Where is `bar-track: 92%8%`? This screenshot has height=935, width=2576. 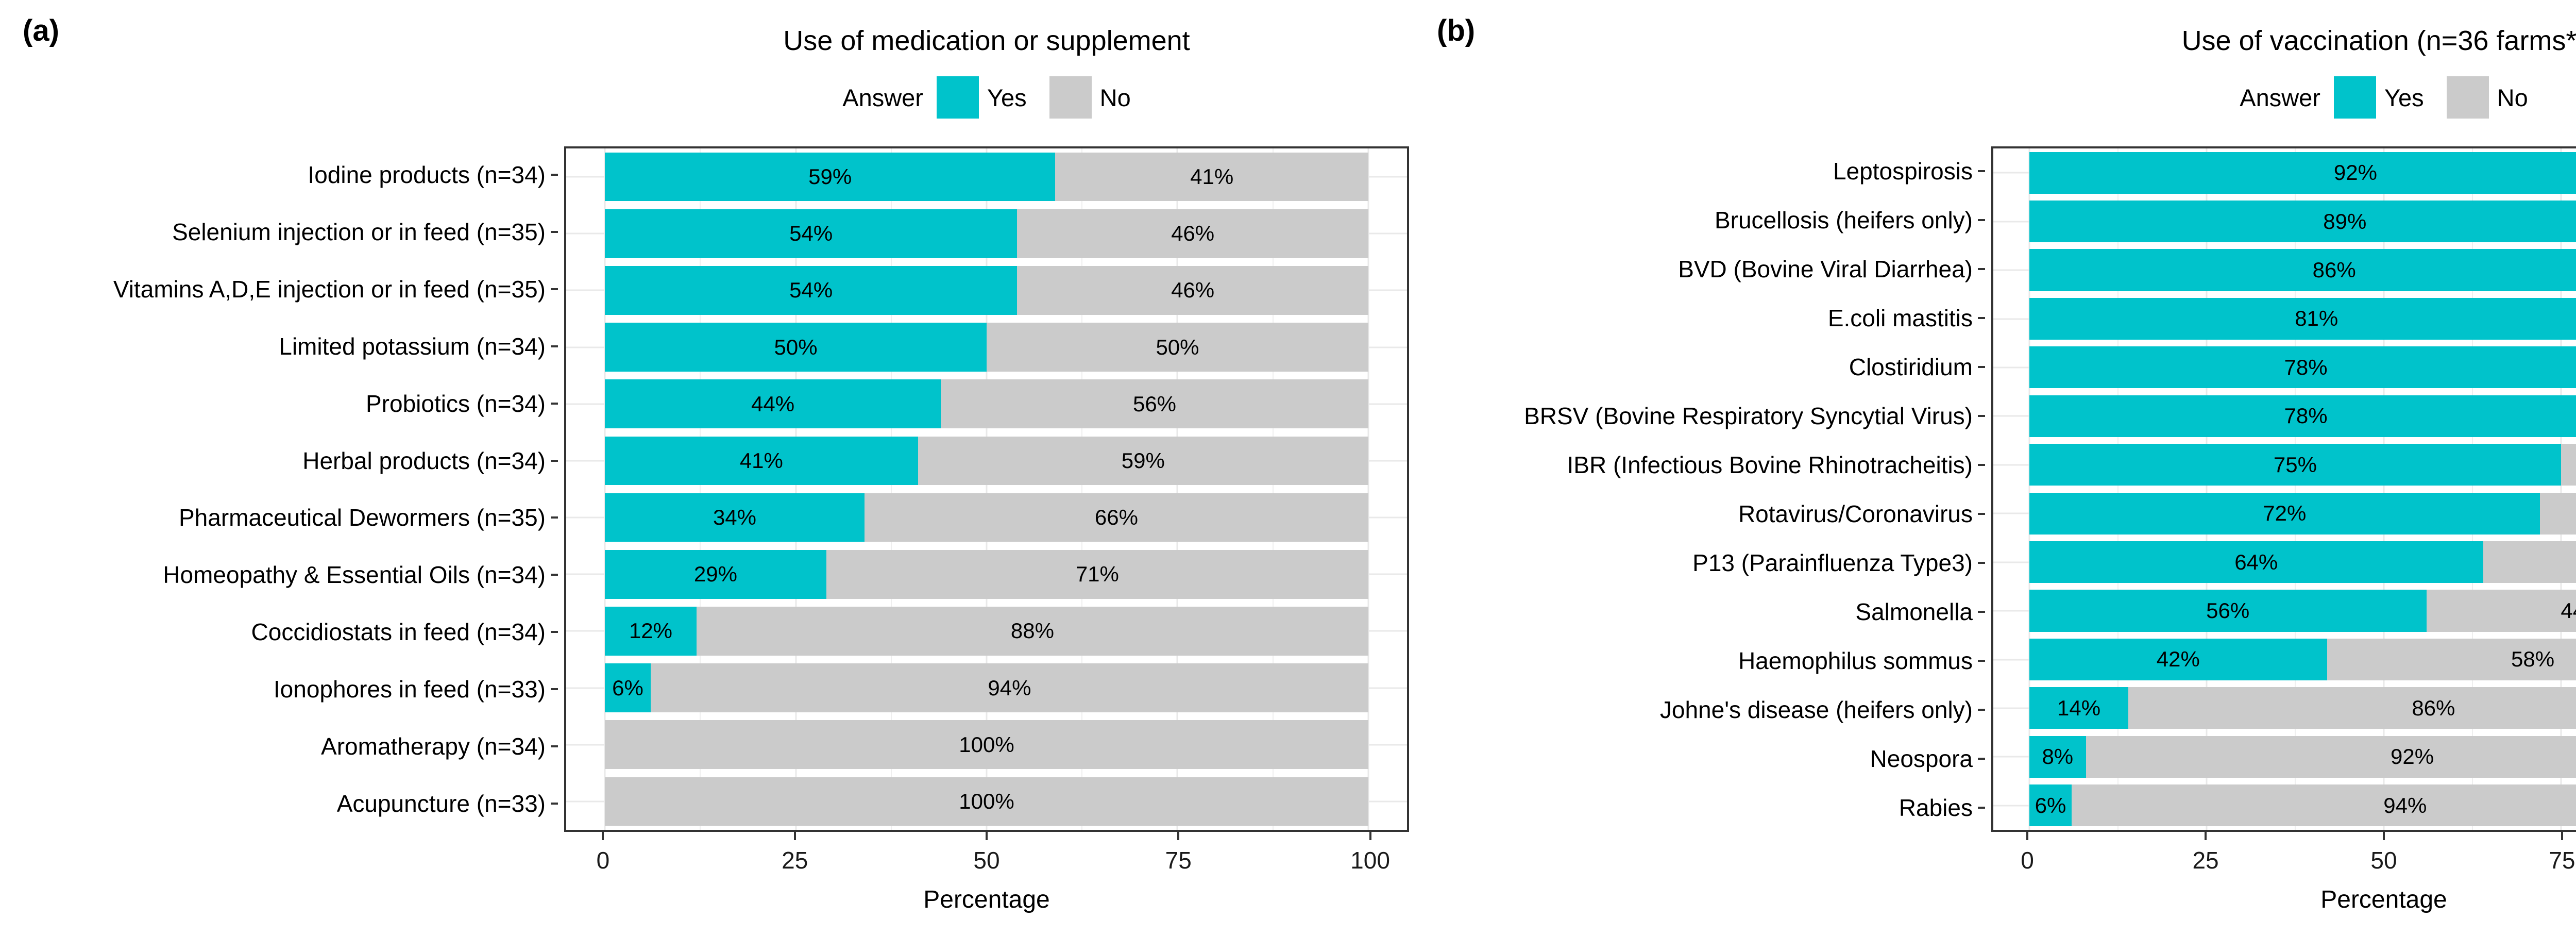 bar-track: 92%8% is located at coordinates (2302, 173).